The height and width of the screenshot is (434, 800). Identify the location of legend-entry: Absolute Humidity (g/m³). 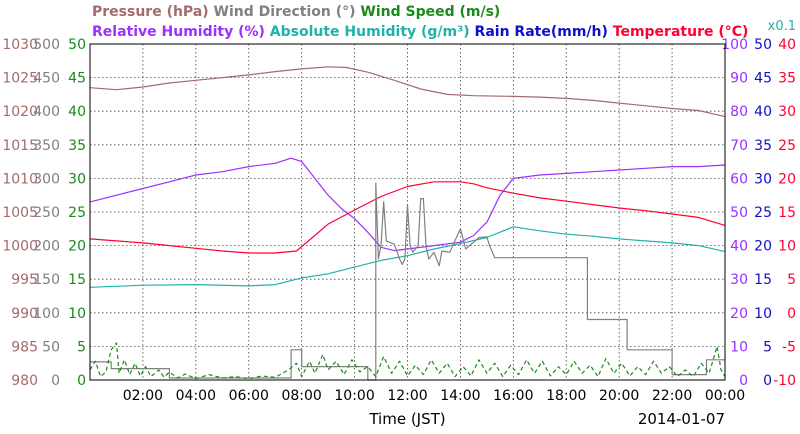
(367, 32).